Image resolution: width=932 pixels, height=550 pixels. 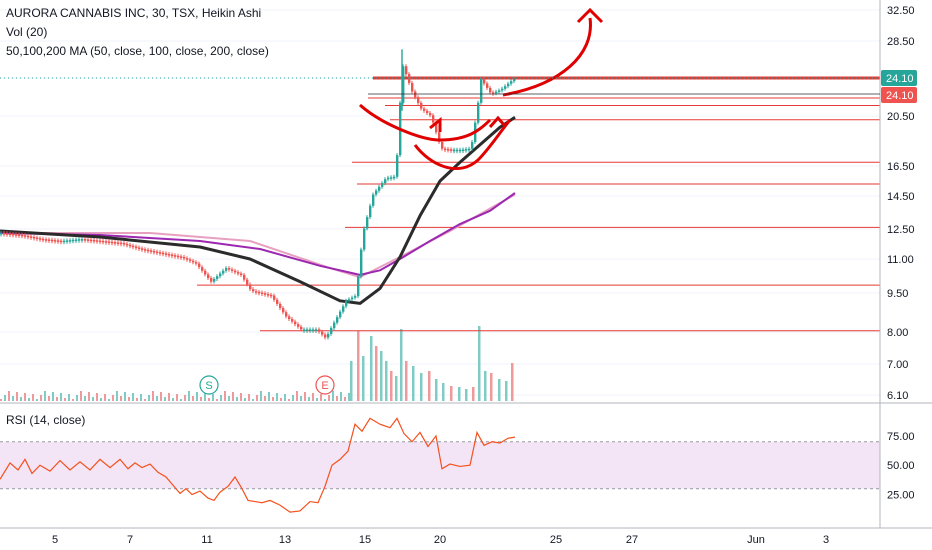 What do you see at coordinates (901, 230) in the screenshot?
I see `price-tick: 12.50` at bounding box center [901, 230].